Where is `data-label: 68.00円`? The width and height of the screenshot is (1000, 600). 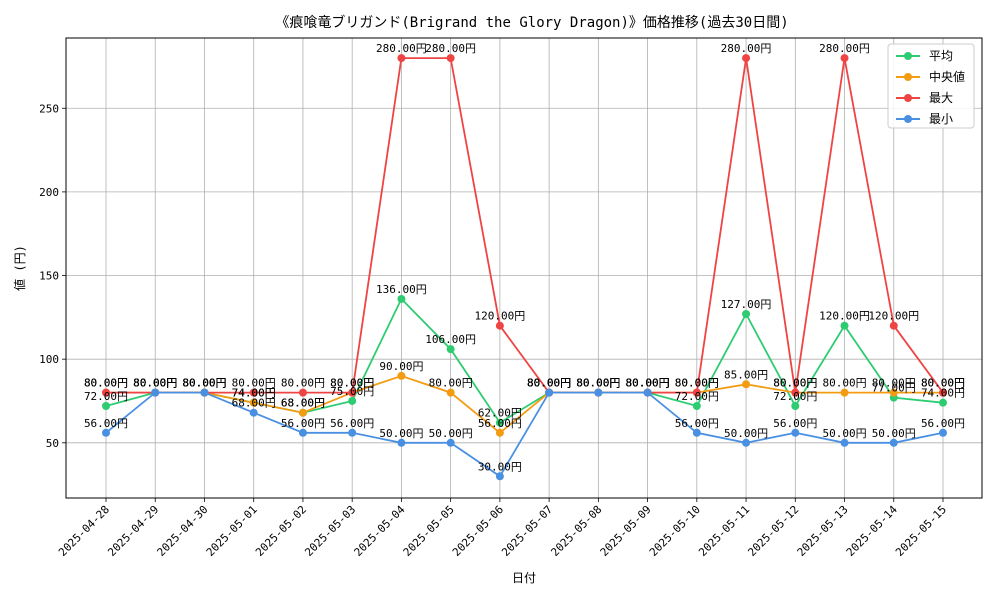
data-label: 68.00円 is located at coordinates (254, 403).